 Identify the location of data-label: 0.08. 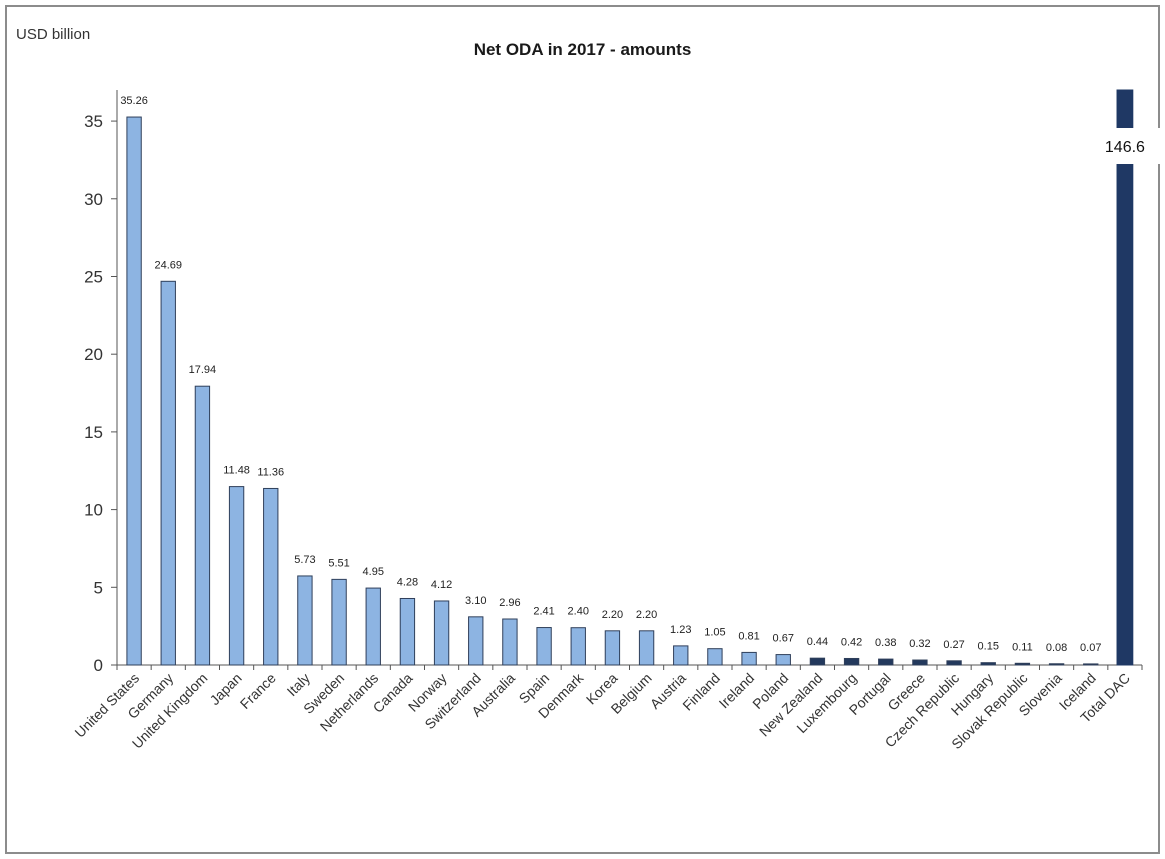
(1056, 648).